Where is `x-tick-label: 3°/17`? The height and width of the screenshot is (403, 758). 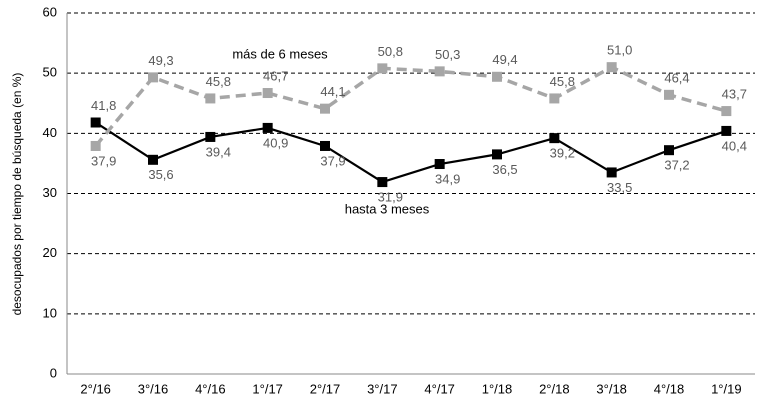 x-tick-label: 3°/17 is located at coordinates (382, 388).